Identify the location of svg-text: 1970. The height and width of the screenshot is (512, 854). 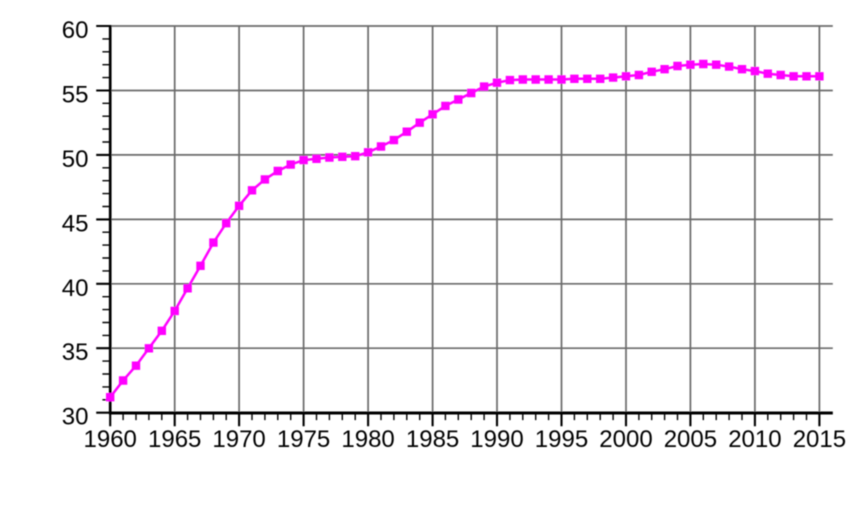
(238, 439).